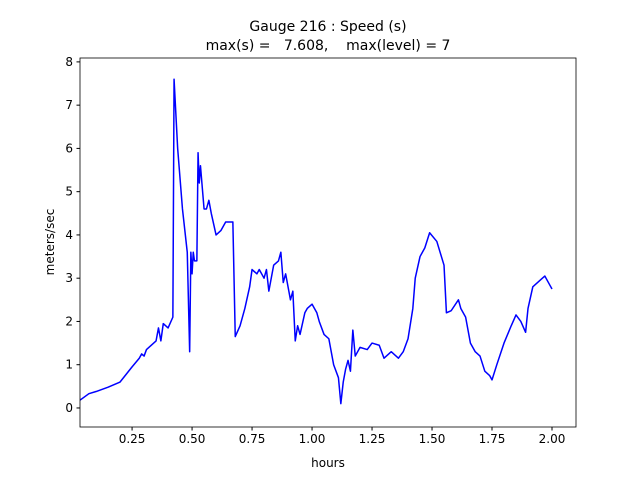 The width and height of the screenshot is (640, 480). I want to click on chart-subtitle: max(s) = 7.608, max(level) = 7, so click(328, 46).